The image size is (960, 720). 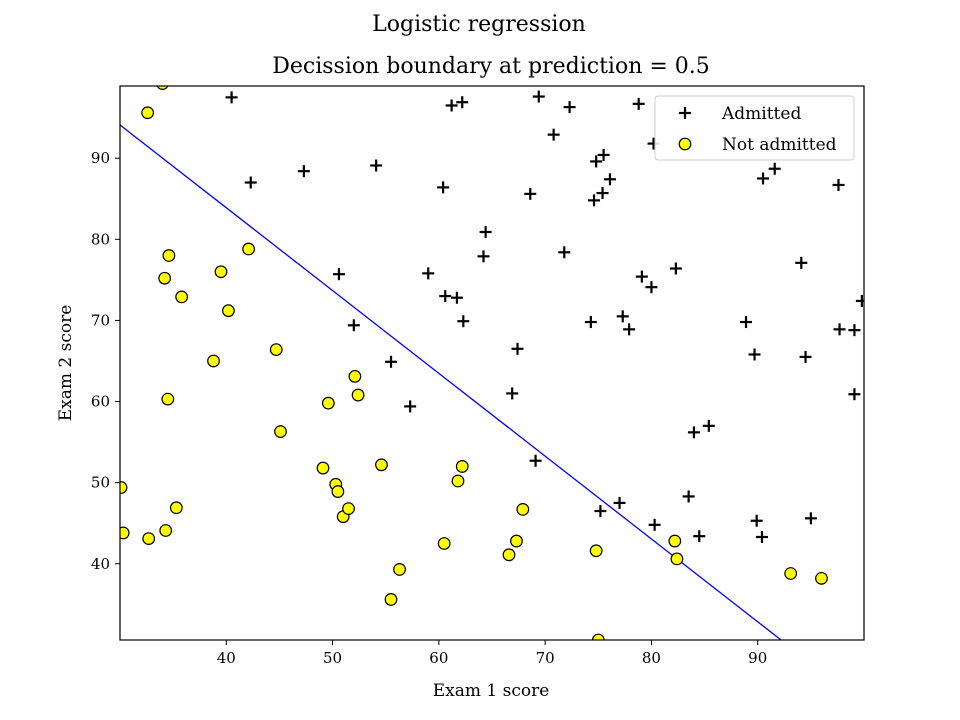 I want to click on x-tick-label: 70, so click(x=545, y=658).